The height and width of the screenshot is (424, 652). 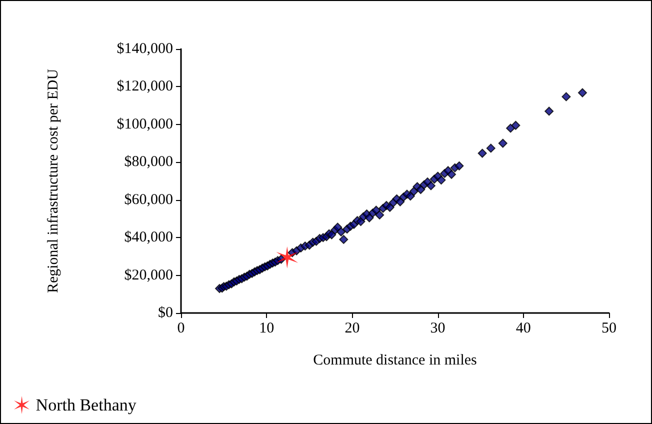 What do you see at coordinates (144, 49) in the screenshot?
I see `y-tick-label: $140,000` at bounding box center [144, 49].